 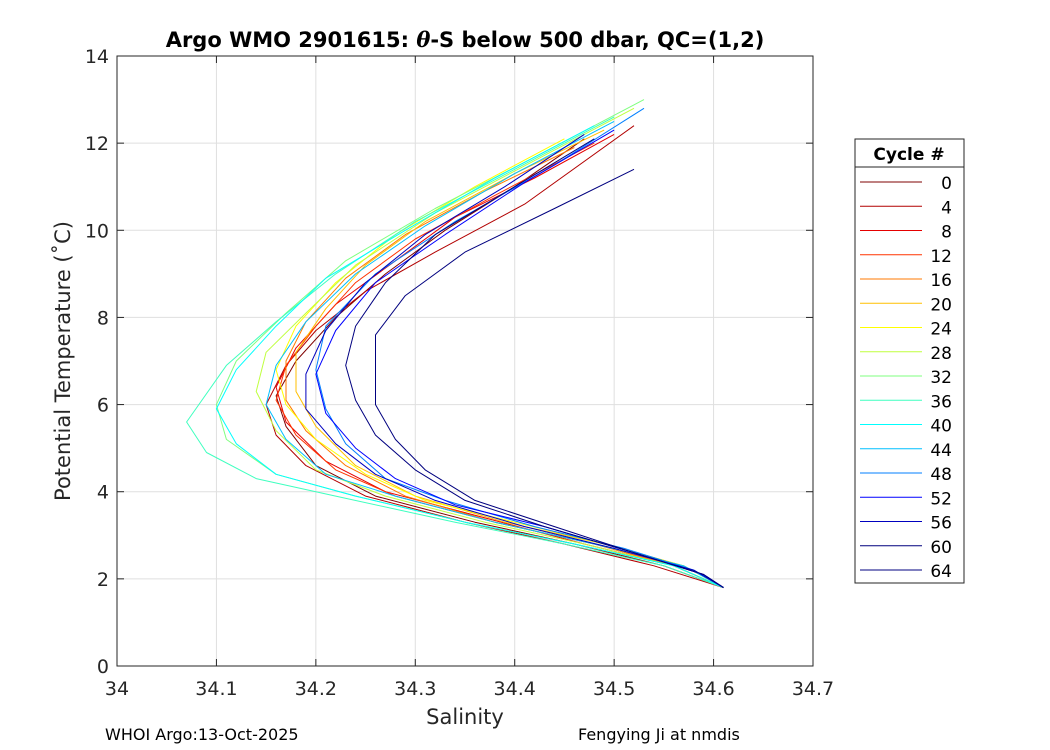 What do you see at coordinates (515, 689) in the screenshot?
I see `x-tick-label: 34.4` at bounding box center [515, 689].